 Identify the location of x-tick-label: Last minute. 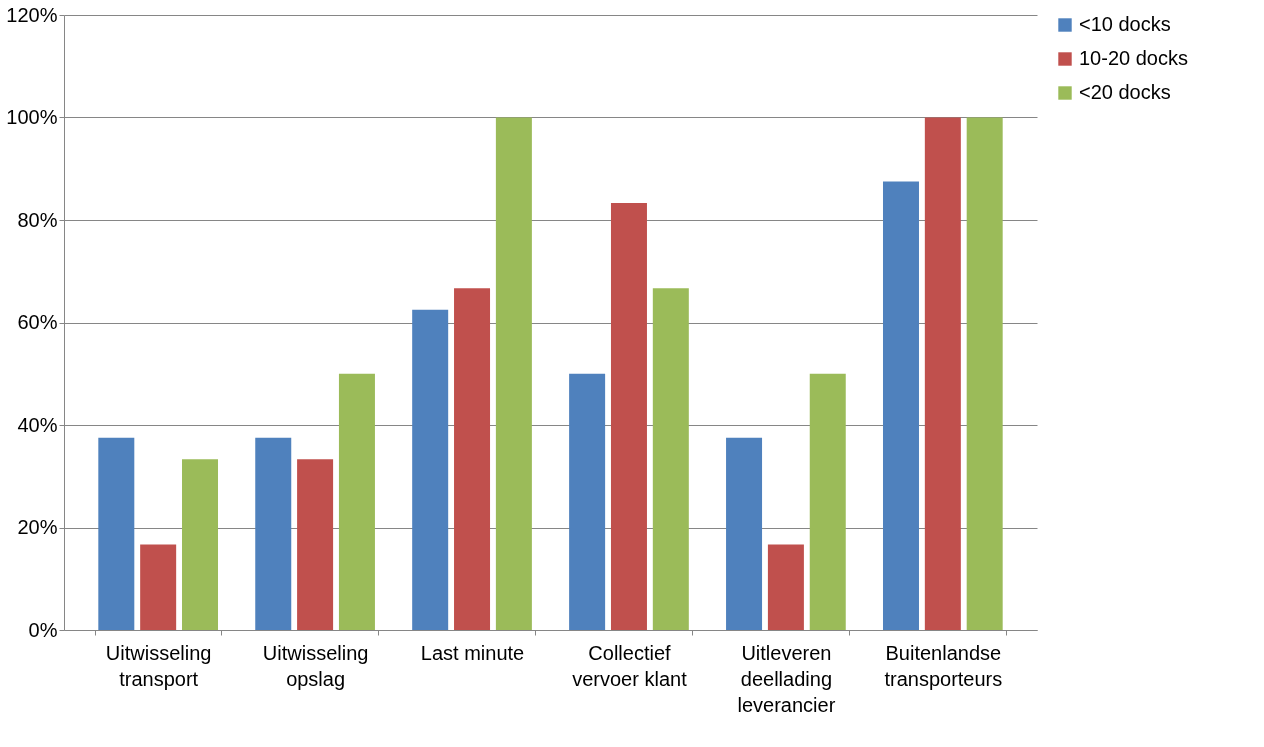
(472, 652).